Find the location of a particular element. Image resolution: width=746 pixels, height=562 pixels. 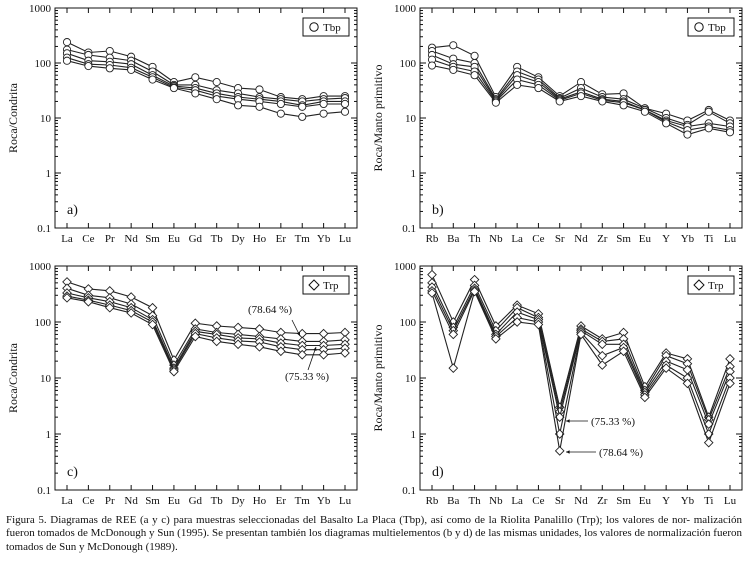

x-tick-label: Dy is located at coordinates (238, 239).